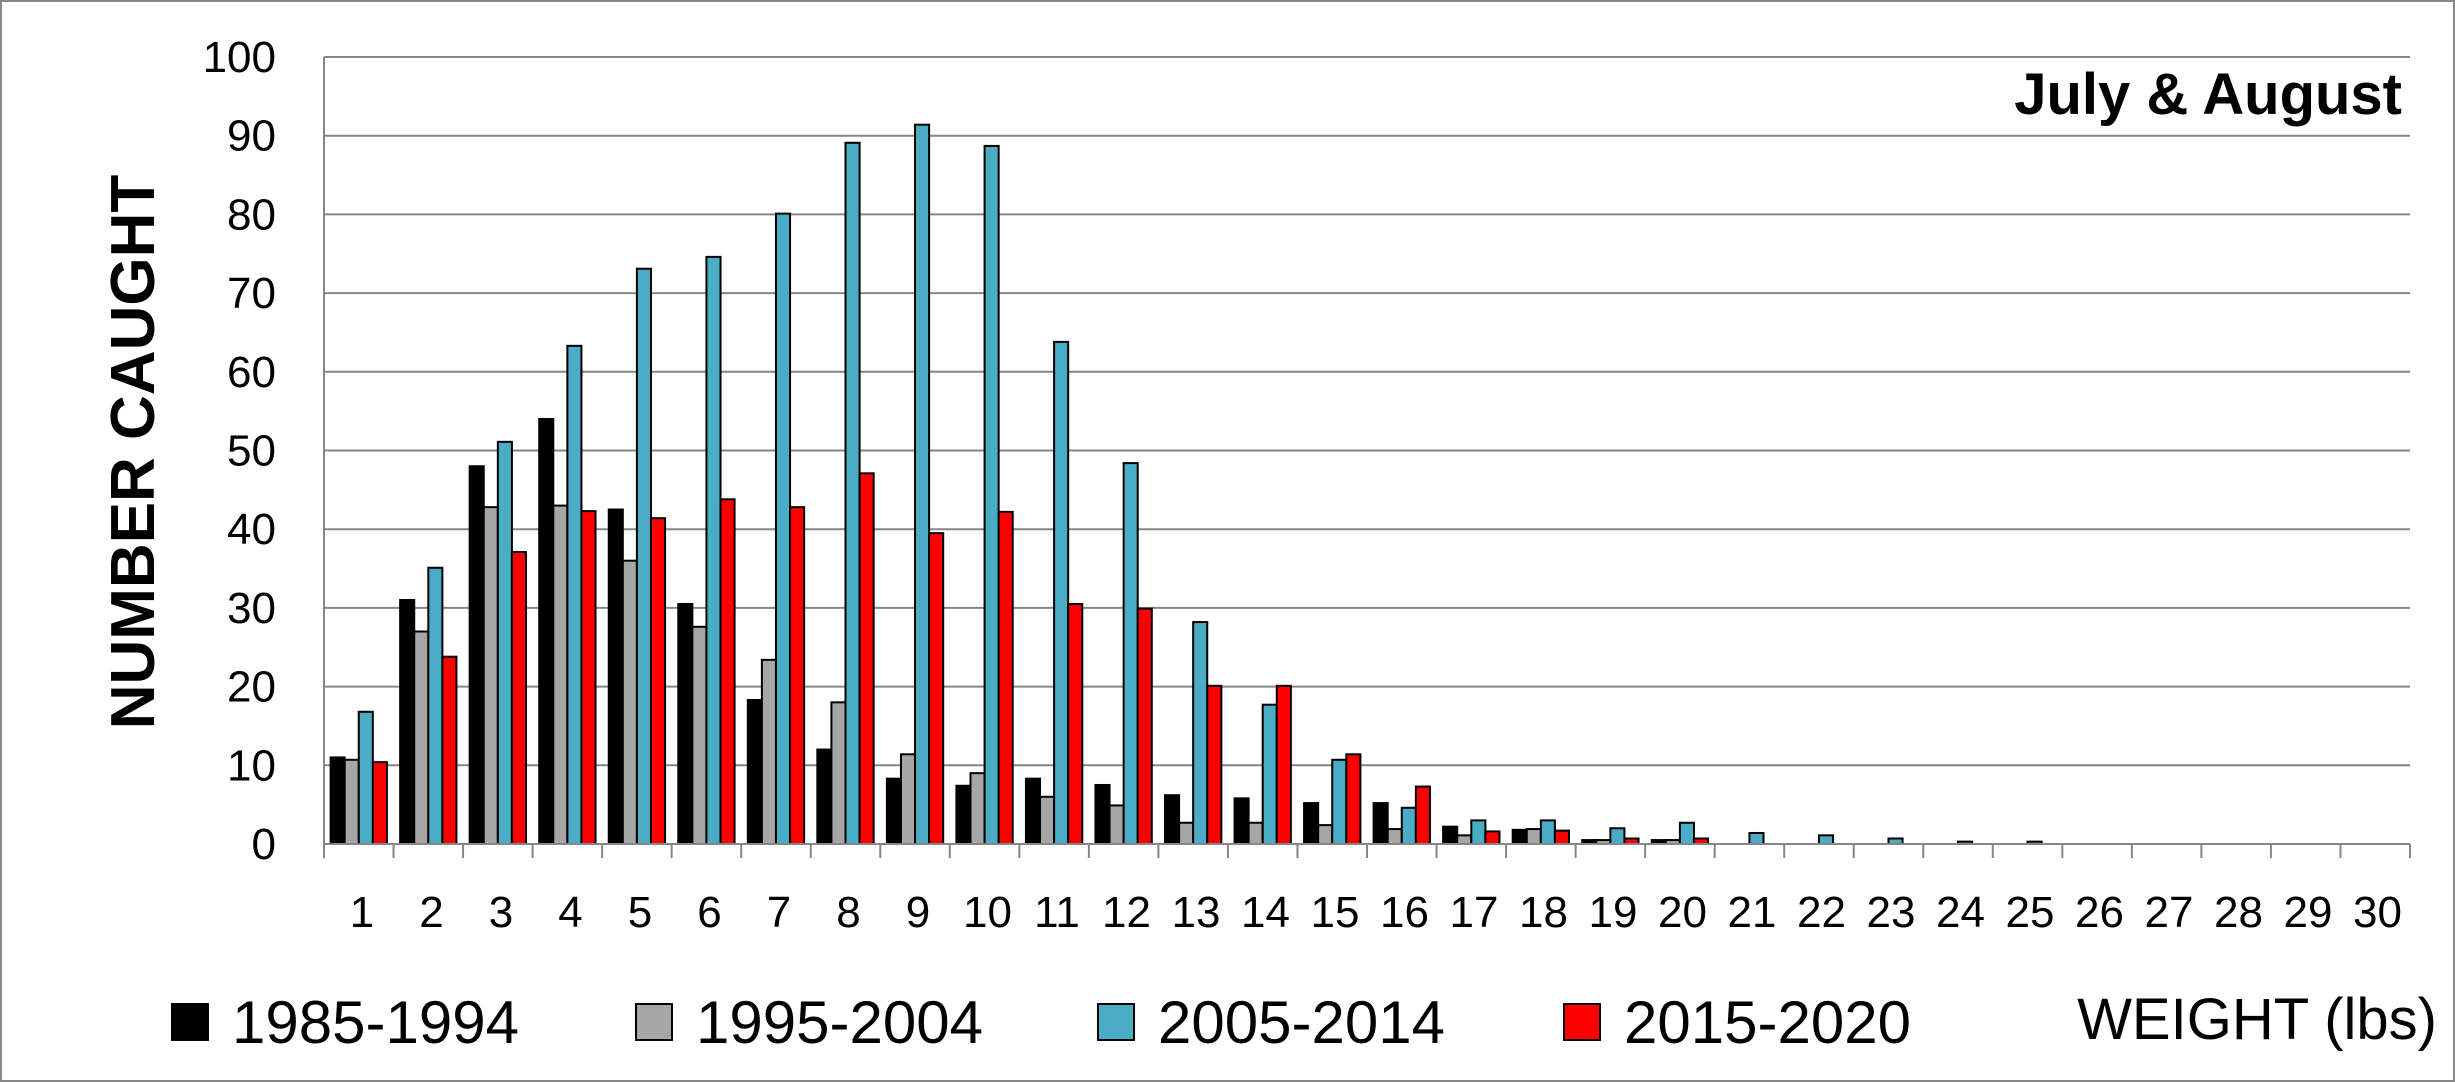 This screenshot has width=2455, height=1082. Describe the element at coordinates (570, 912) in the screenshot. I see `x-tick-label: 4` at that location.